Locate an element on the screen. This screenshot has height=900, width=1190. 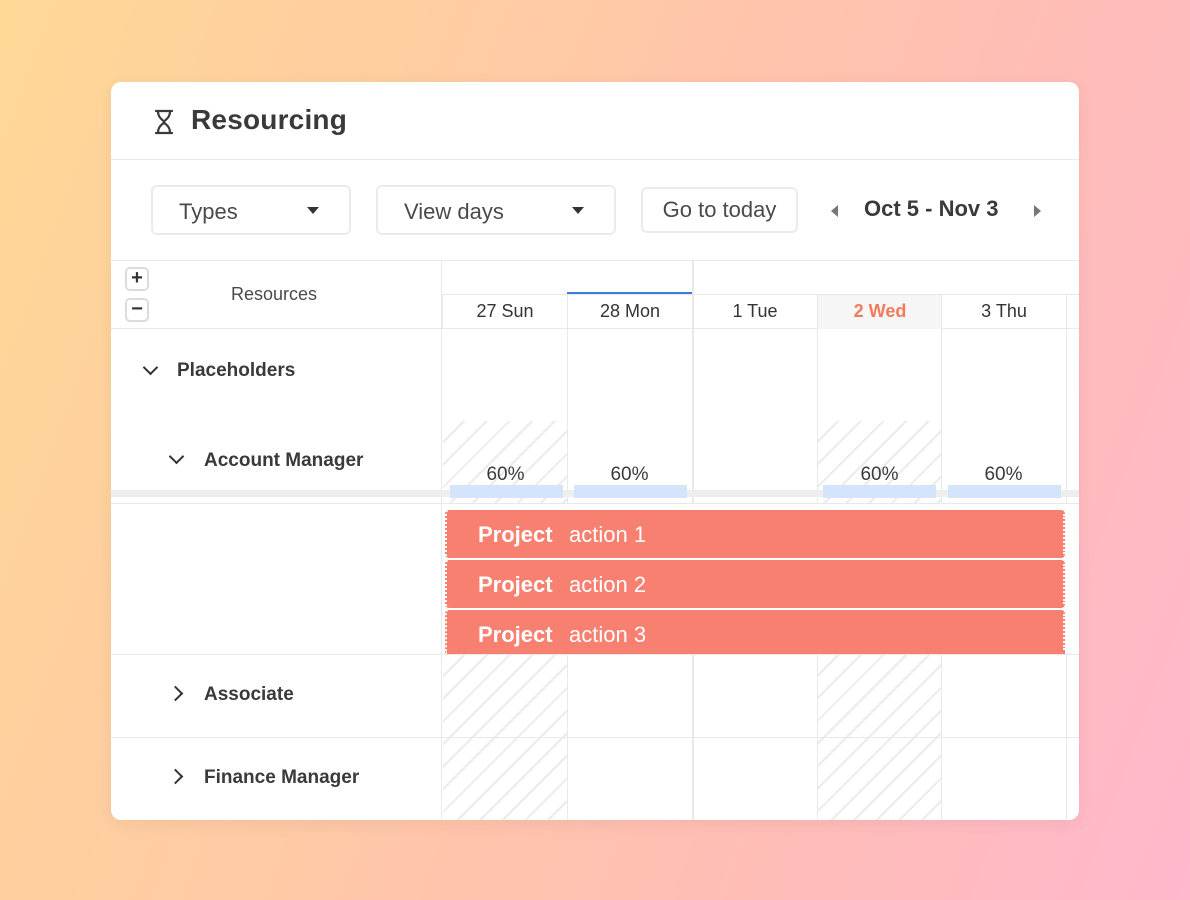
panel-header: Resourcing is located at coordinates (595, 121).